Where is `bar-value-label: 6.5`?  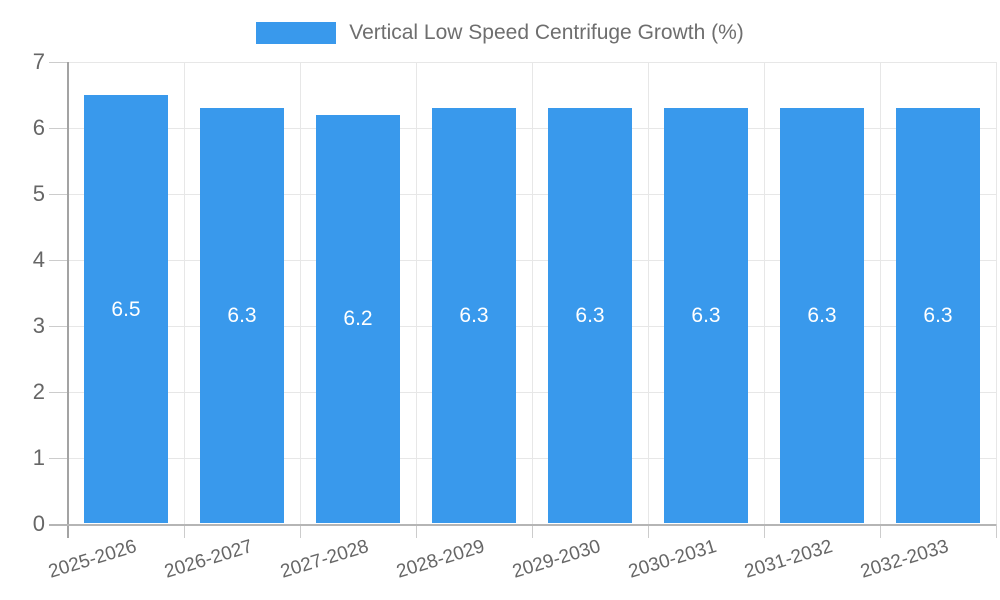
bar-value-label: 6.5 is located at coordinates (126, 309).